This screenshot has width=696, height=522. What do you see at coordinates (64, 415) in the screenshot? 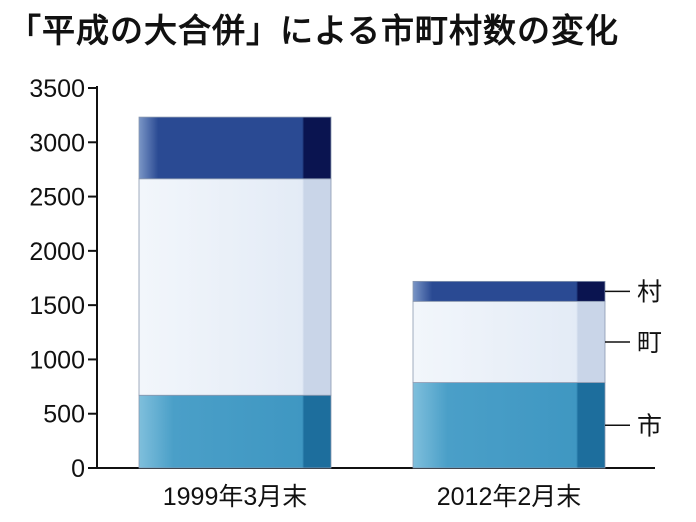
I see `y-tick-label: 500` at bounding box center [64, 415].